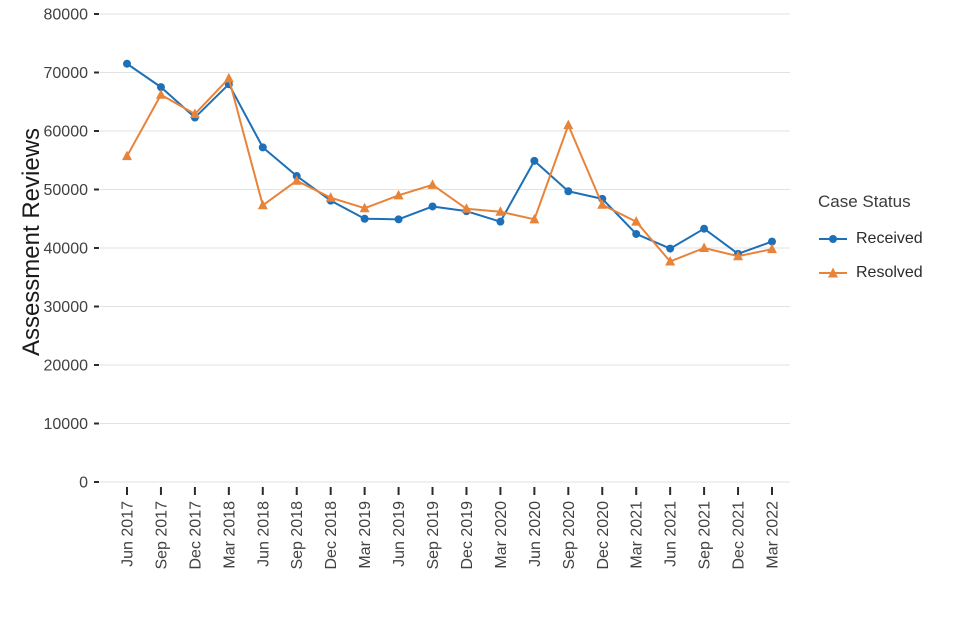 The height and width of the screenshot is (640, 960). What do you see at coordinates (229, 535) in the screenshot?
I see `x-tick-label: Mar 2018` at bounding box center [229, 535].